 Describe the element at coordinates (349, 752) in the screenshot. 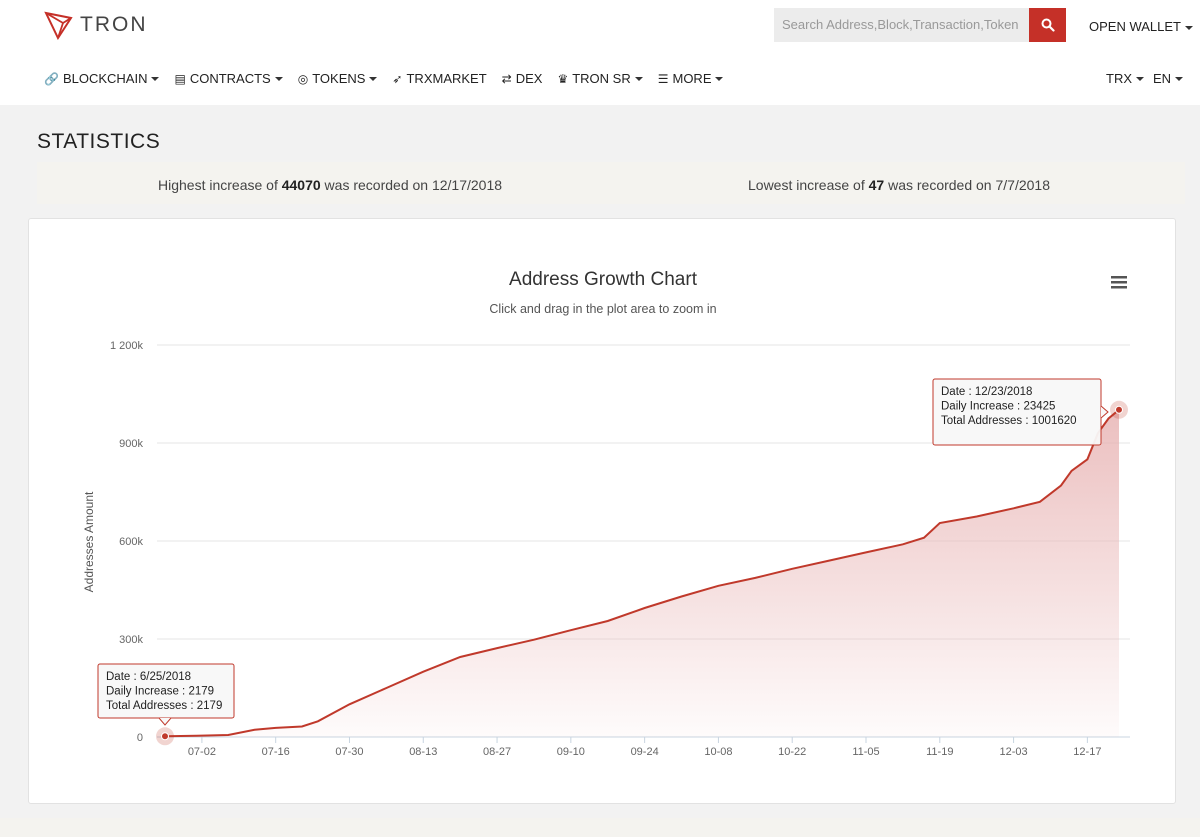

I see `x-tick-label: 07-30` at that location.